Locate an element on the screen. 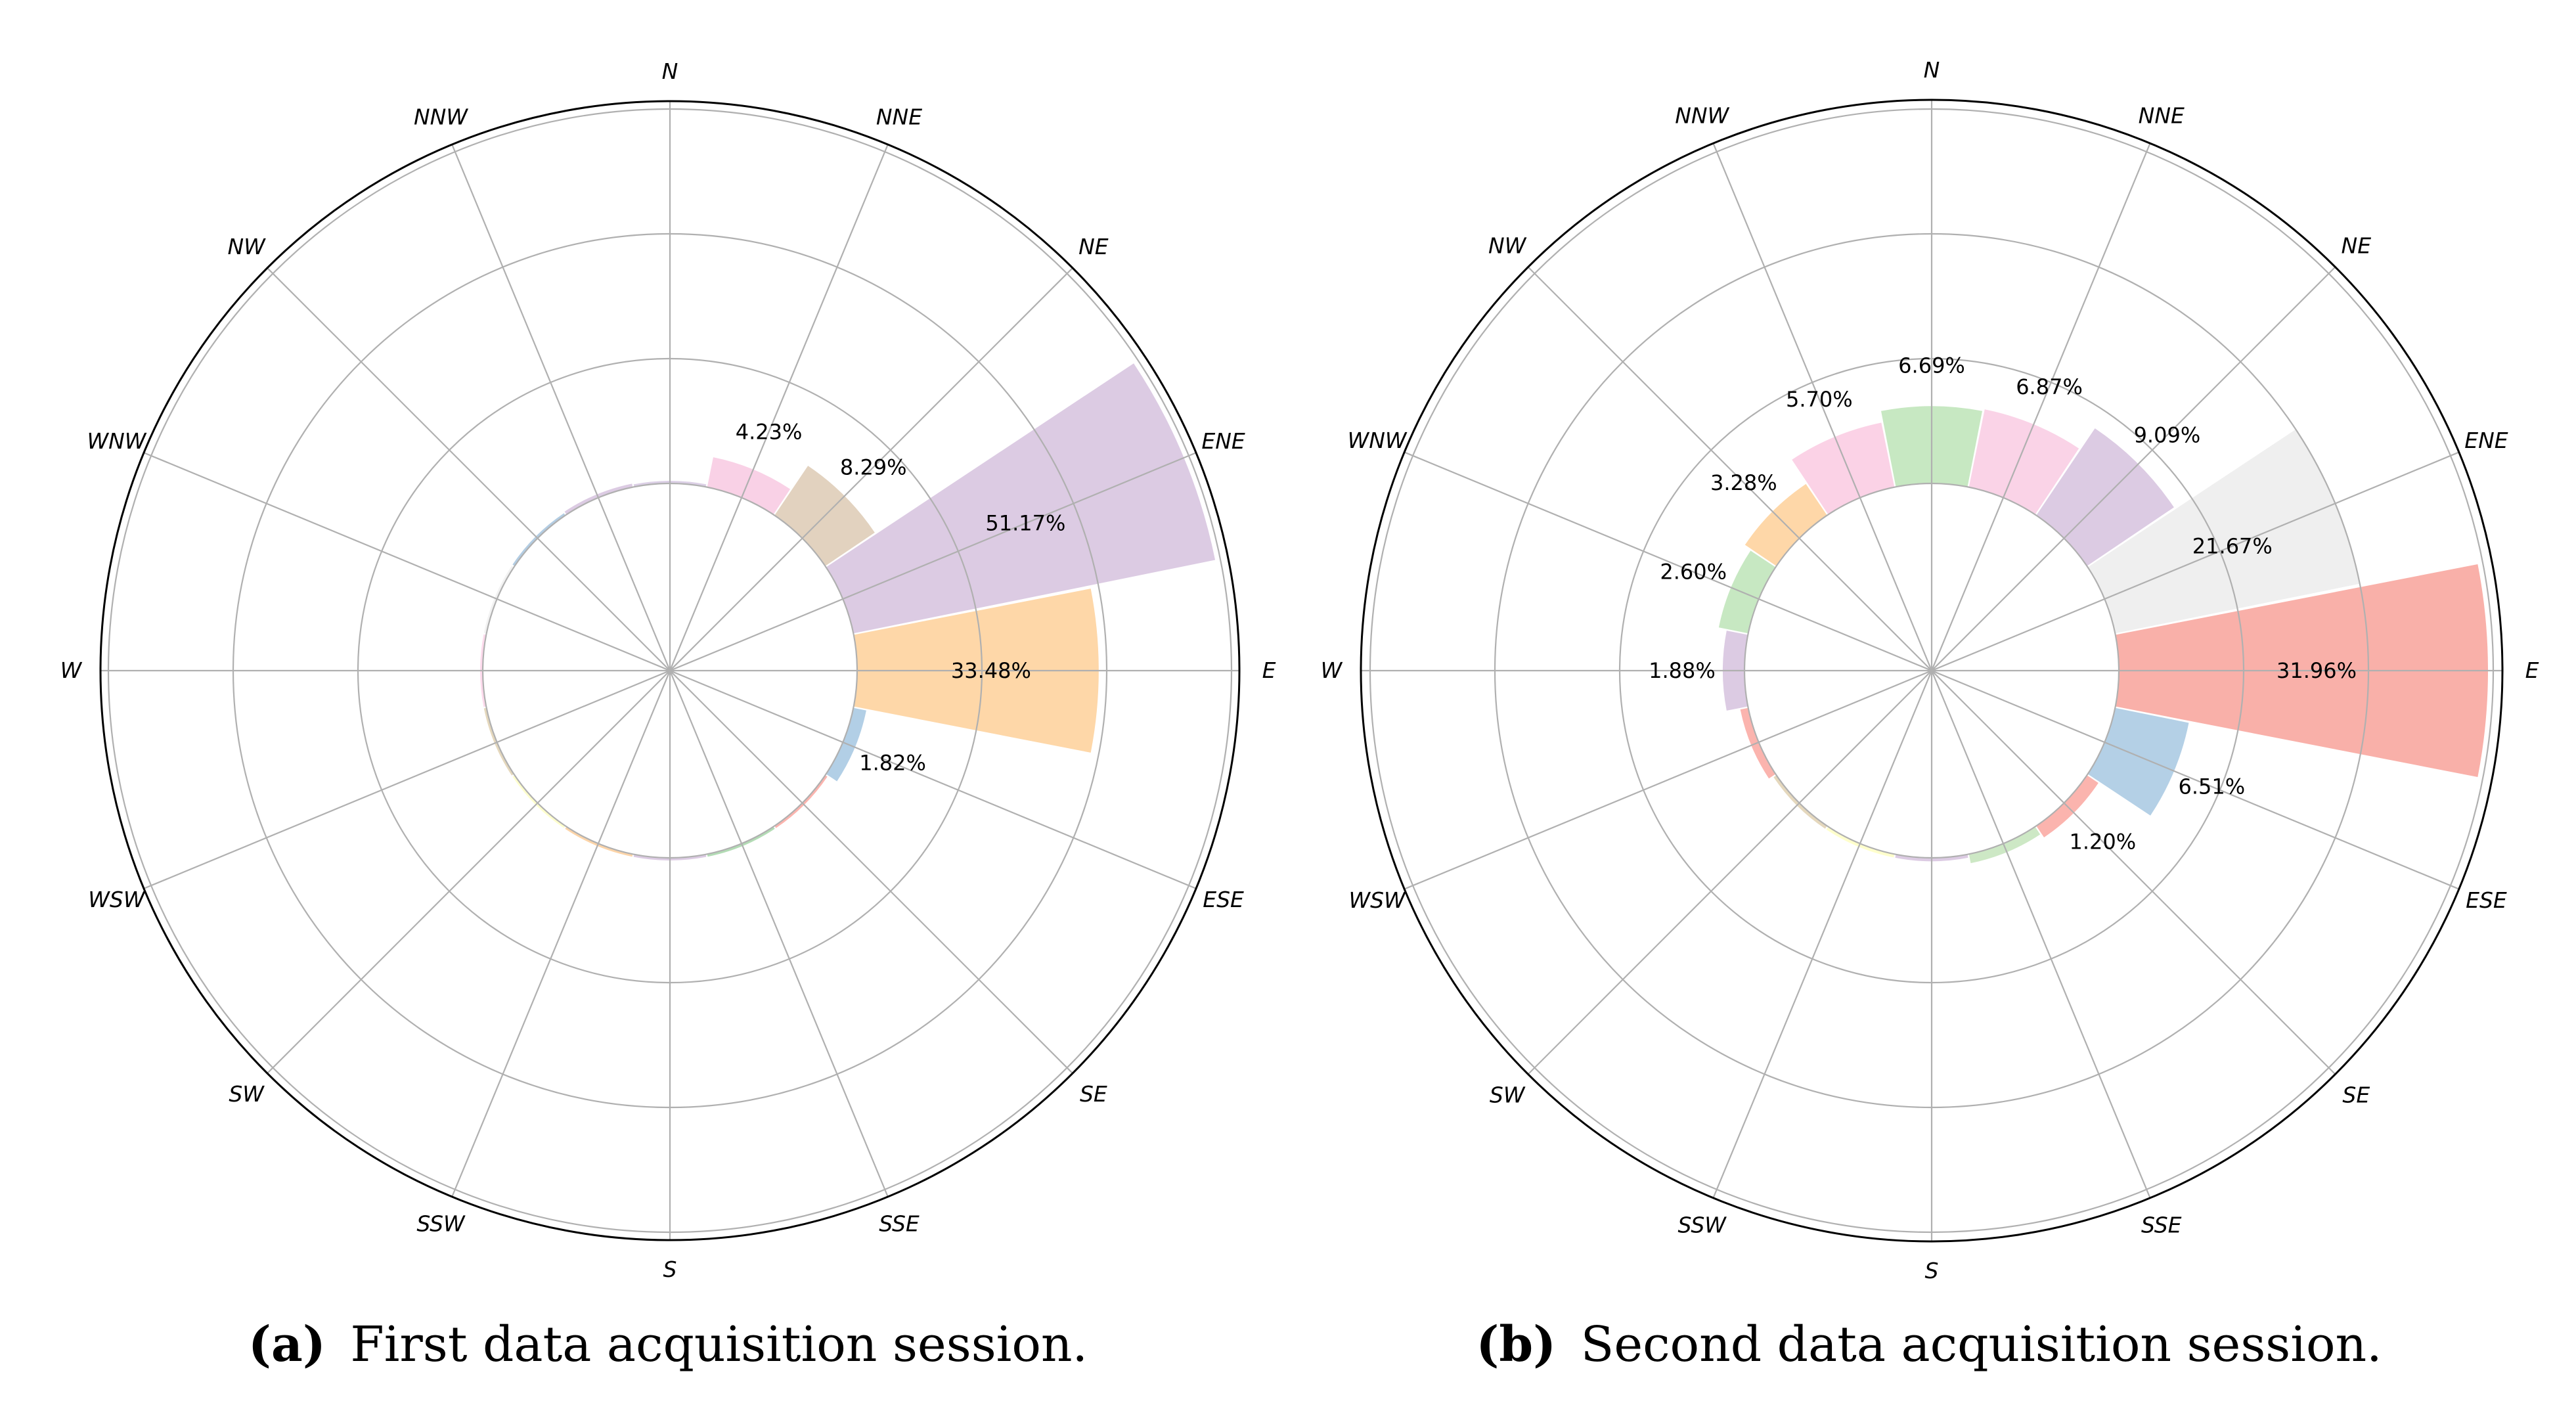 Image resolution: width=2576 pixels, height=1403 pixels. percent-label-nne: 6.87% is located at coordinates (2049, 386).